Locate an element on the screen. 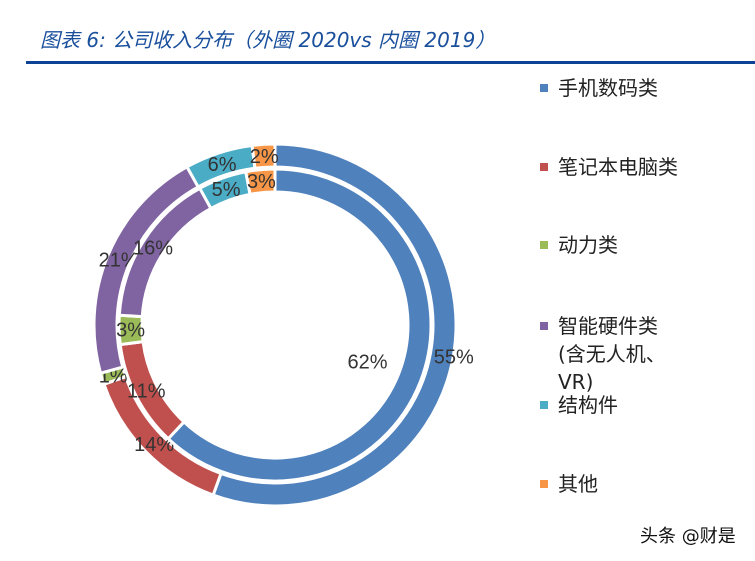 This screenshot has height=561, width=755. legend-label: 动力类 is located at coordinates (588, 245).